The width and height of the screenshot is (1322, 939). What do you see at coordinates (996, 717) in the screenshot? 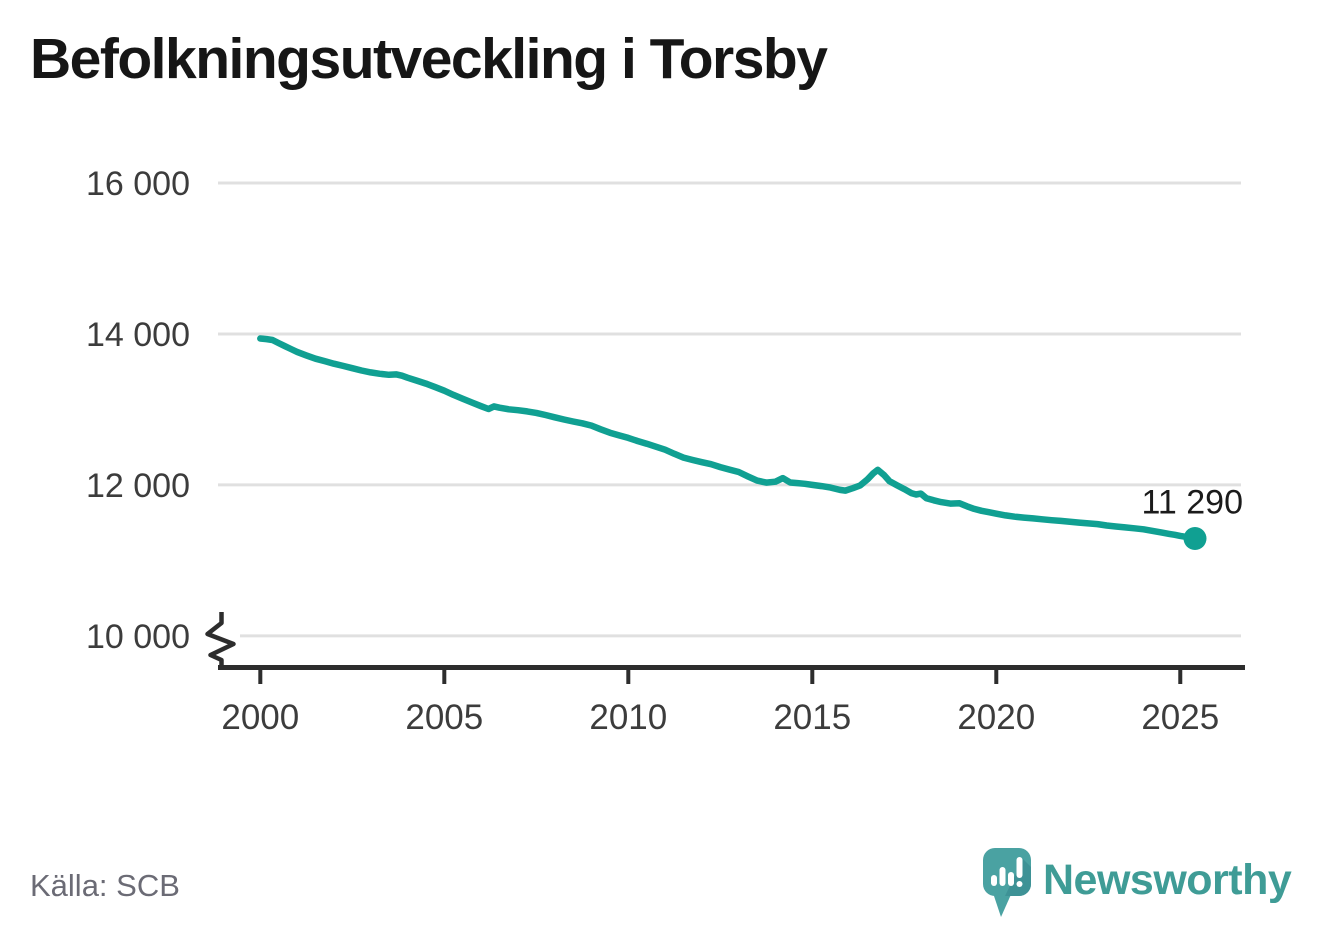
I see `x-tick-label: 2020` at bounding box center [996, 717].